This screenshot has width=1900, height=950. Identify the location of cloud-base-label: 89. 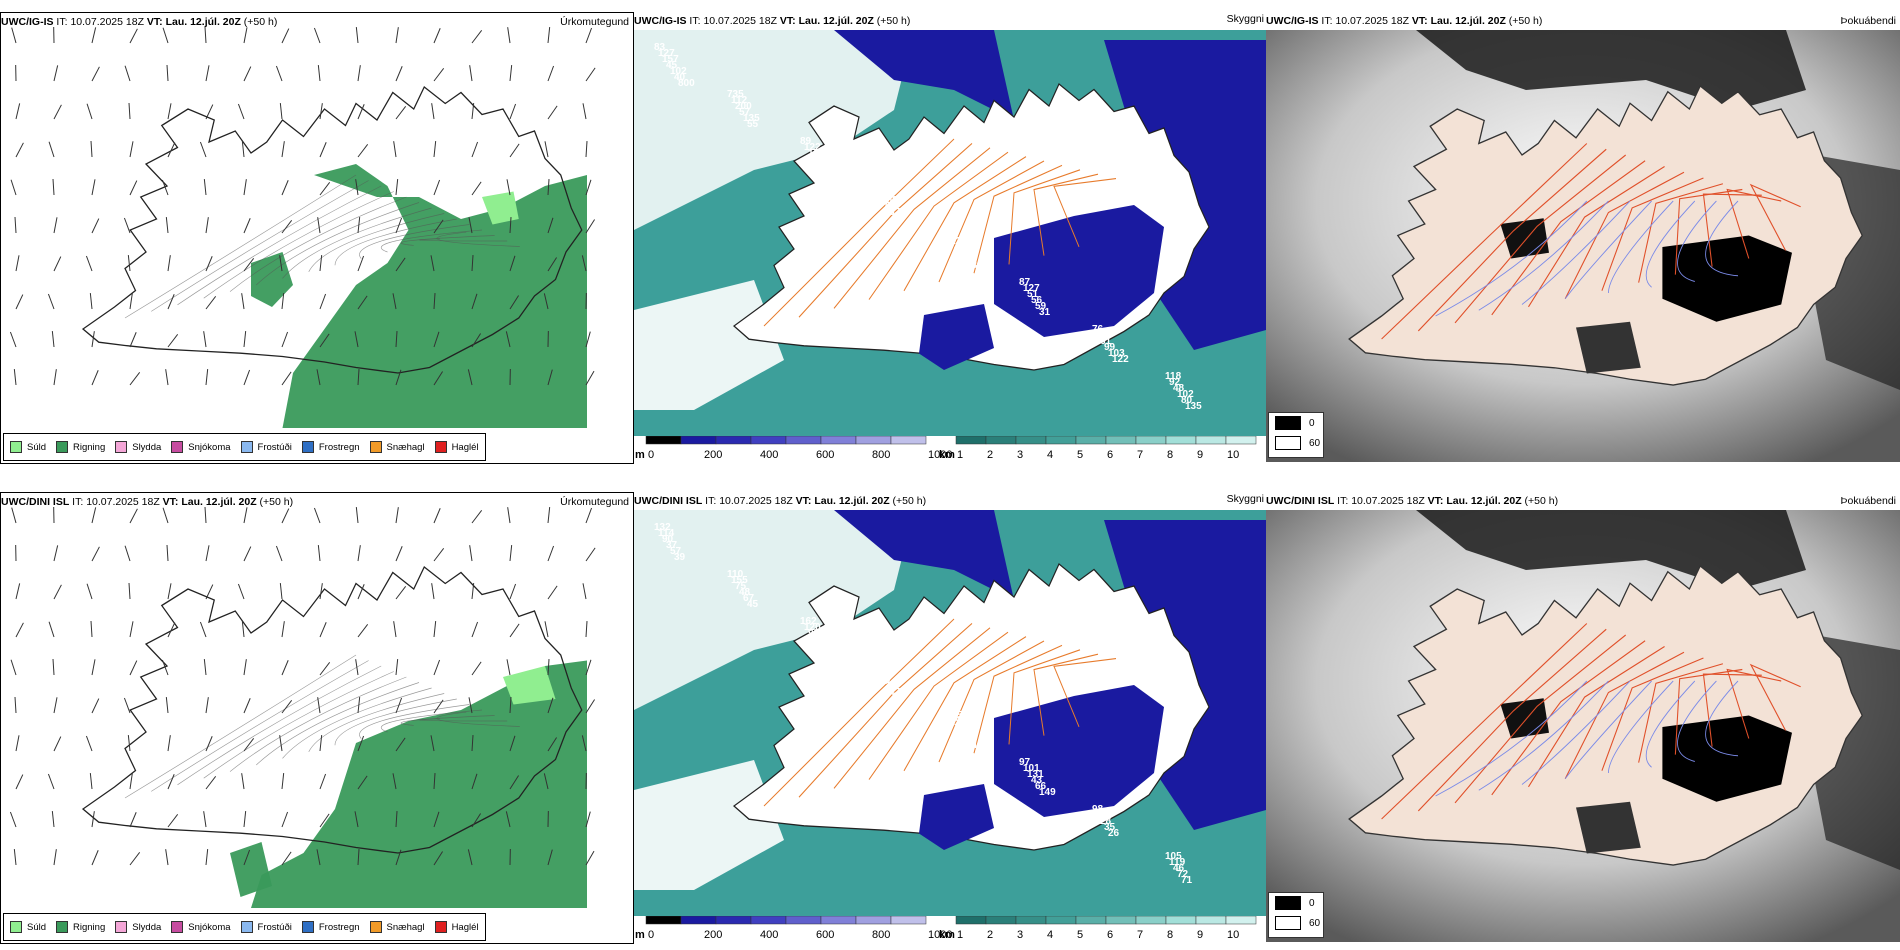
(806, 141).